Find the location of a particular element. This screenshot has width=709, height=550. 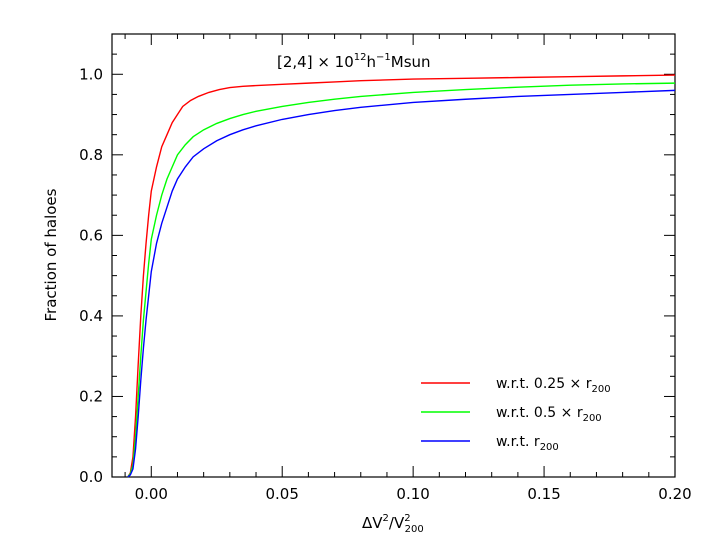

x-axis-label-sup2: 2 is located at coordinates (407, 518).